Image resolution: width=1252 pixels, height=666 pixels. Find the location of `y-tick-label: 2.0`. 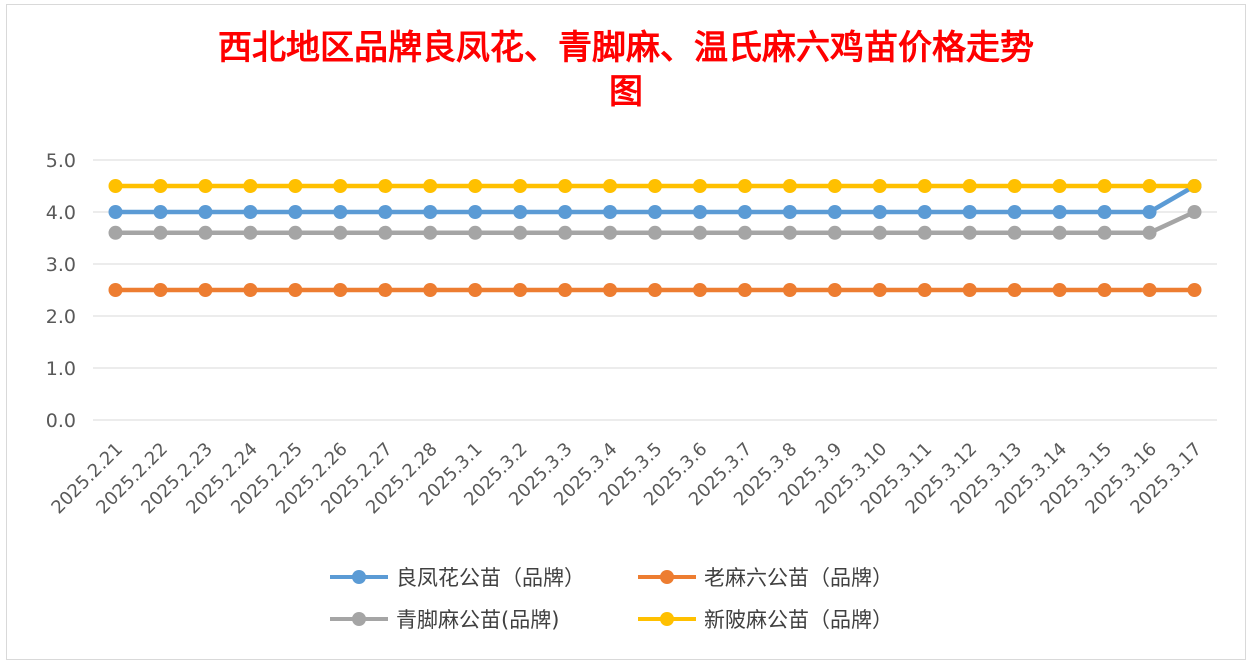

y-tick-label: 2.0 is located at coordinates (61, 317).